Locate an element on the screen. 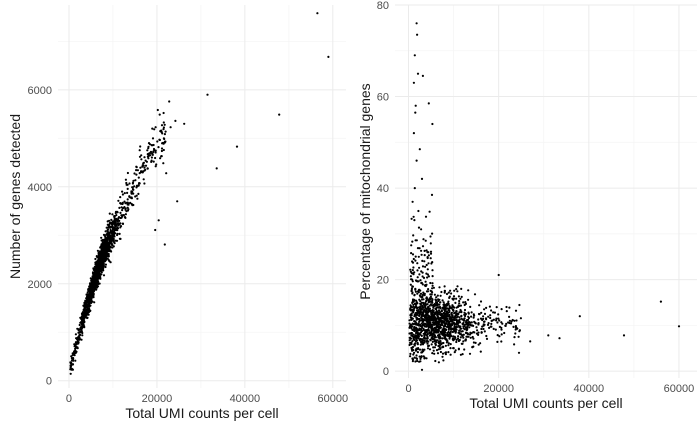 This screenshot has width=700, height=432. x-tick-label: 40000 is located at coordinates (589, 389).